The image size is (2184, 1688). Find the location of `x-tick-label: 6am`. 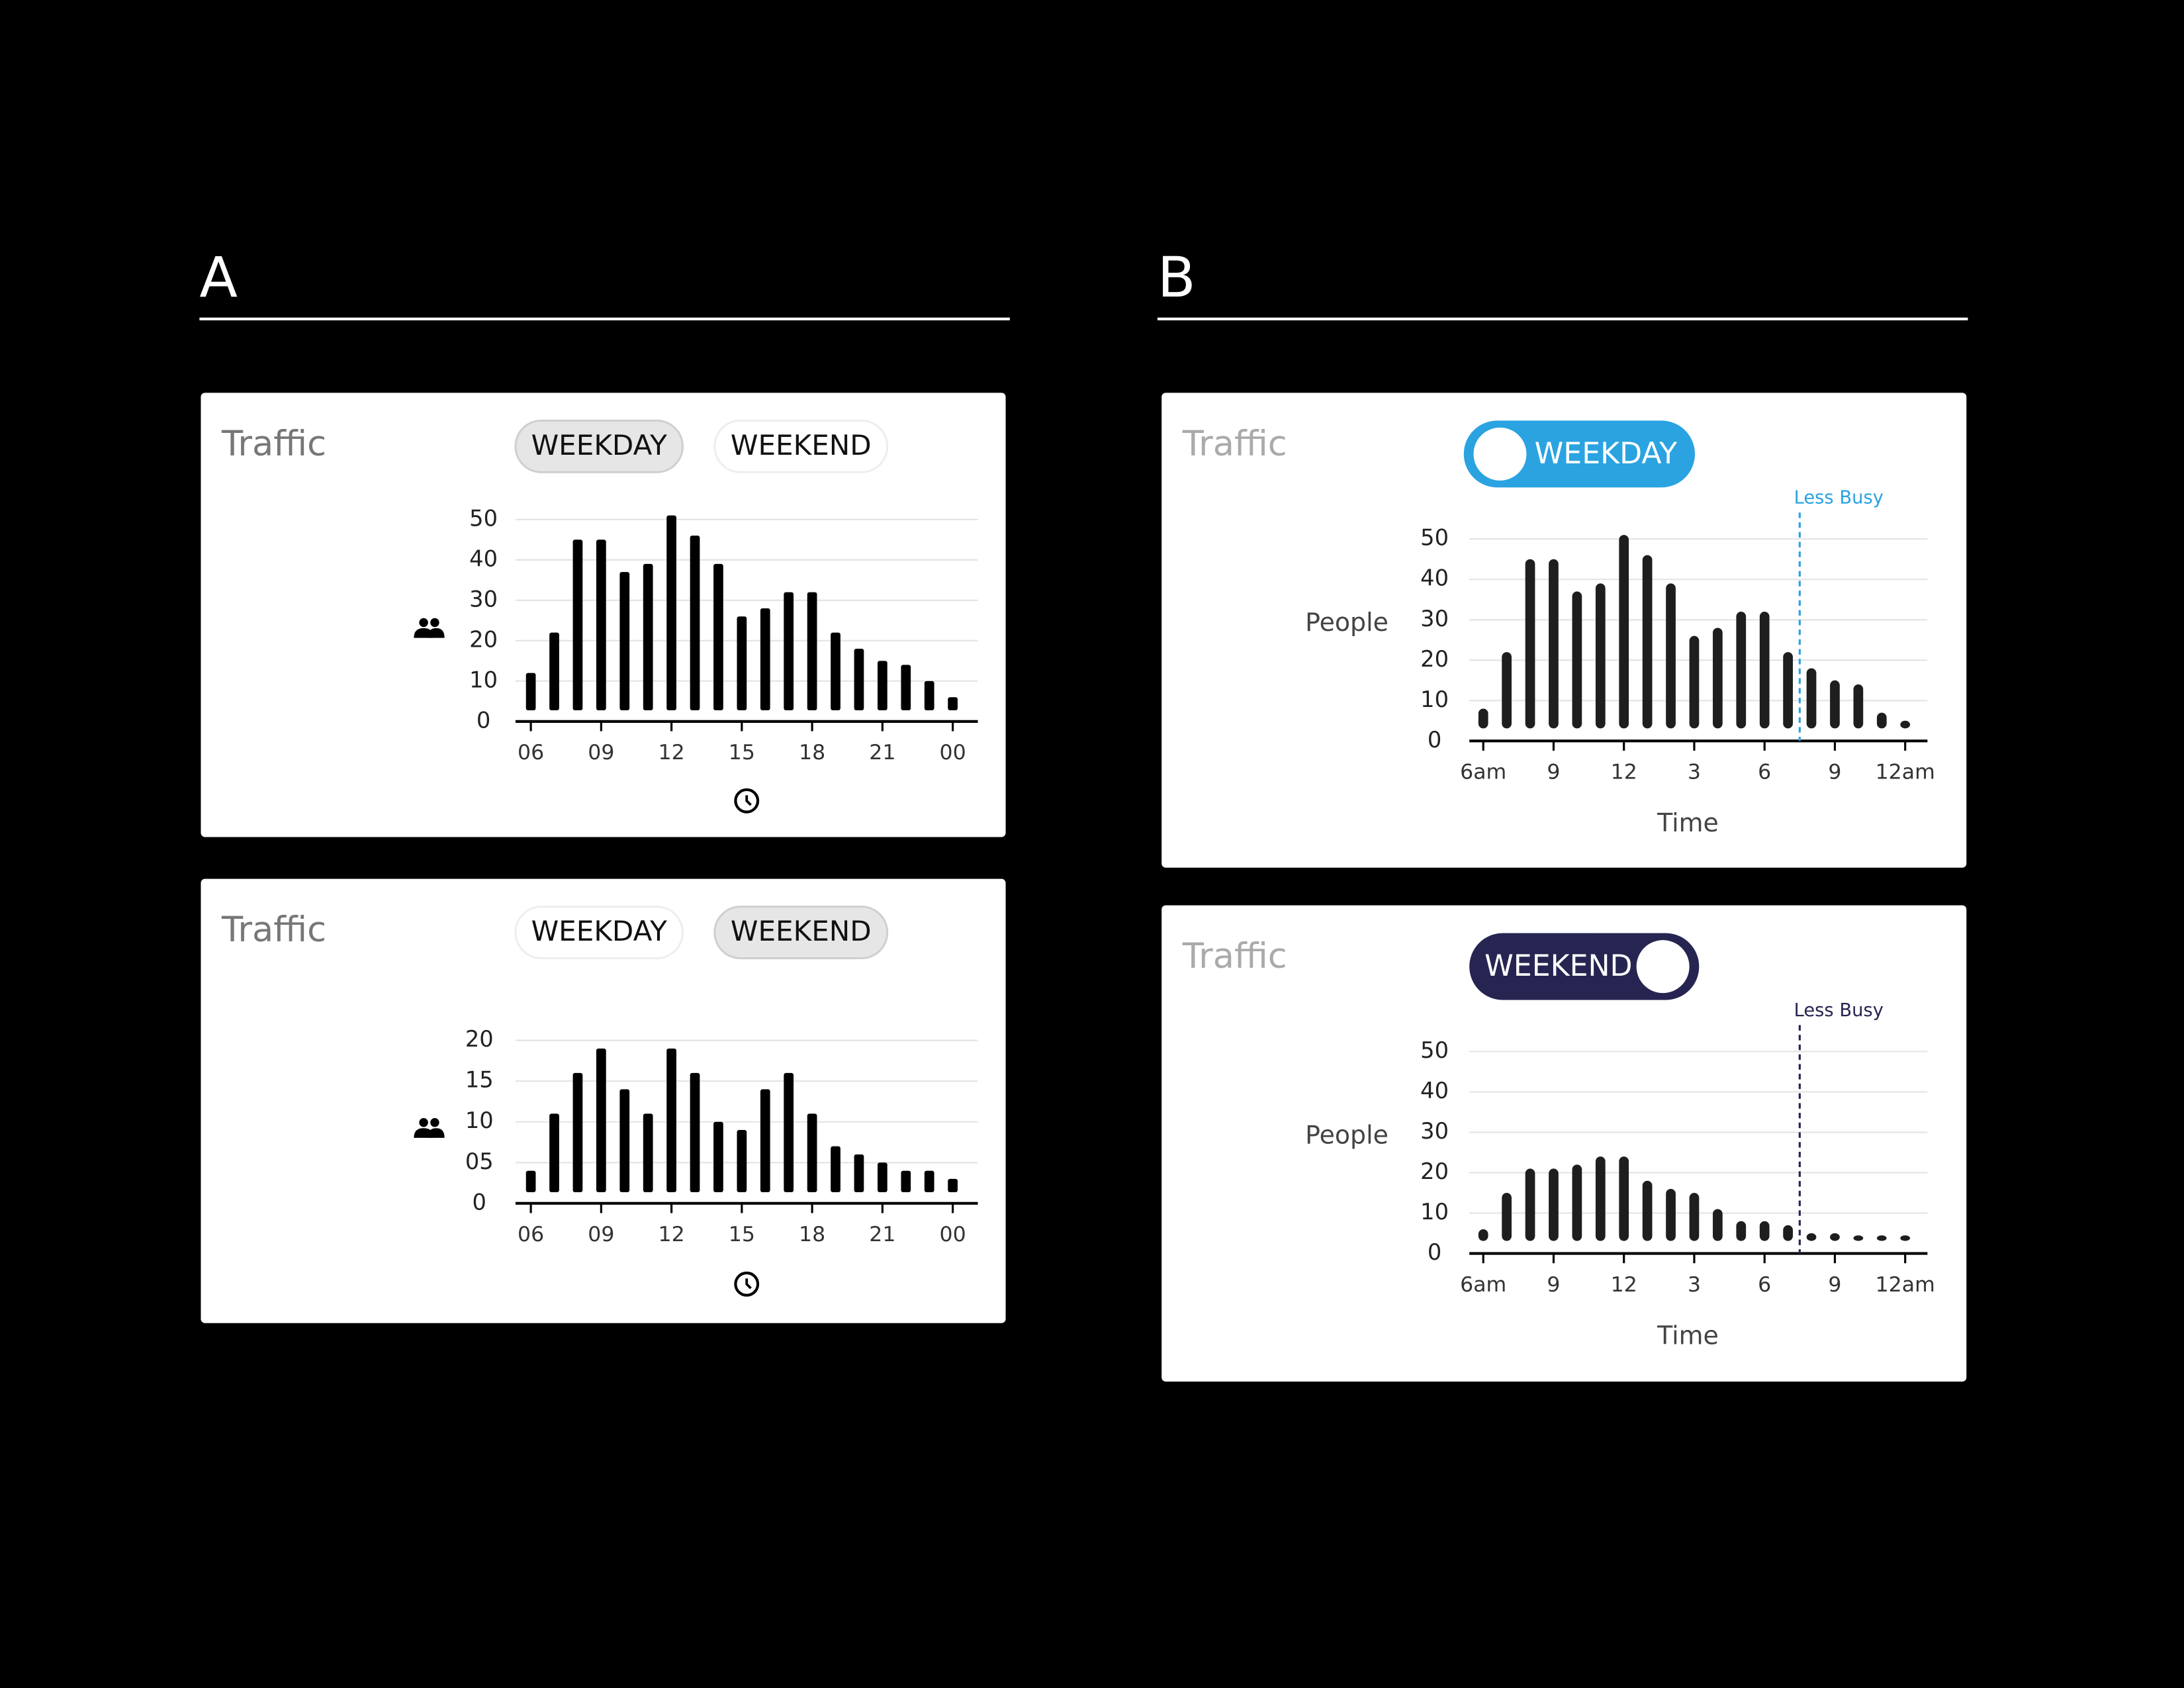

x-tick-label: 6am is located at coordinates (1483, 772).